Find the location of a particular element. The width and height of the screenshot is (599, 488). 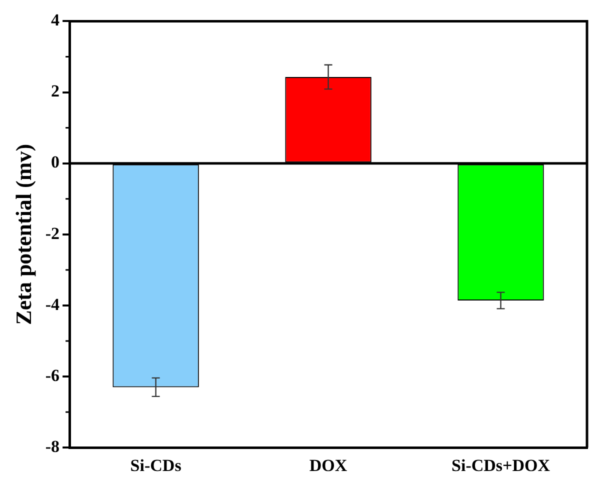

x-tick-label: Si-CDs+DOX is located at coordinates (501, 466).